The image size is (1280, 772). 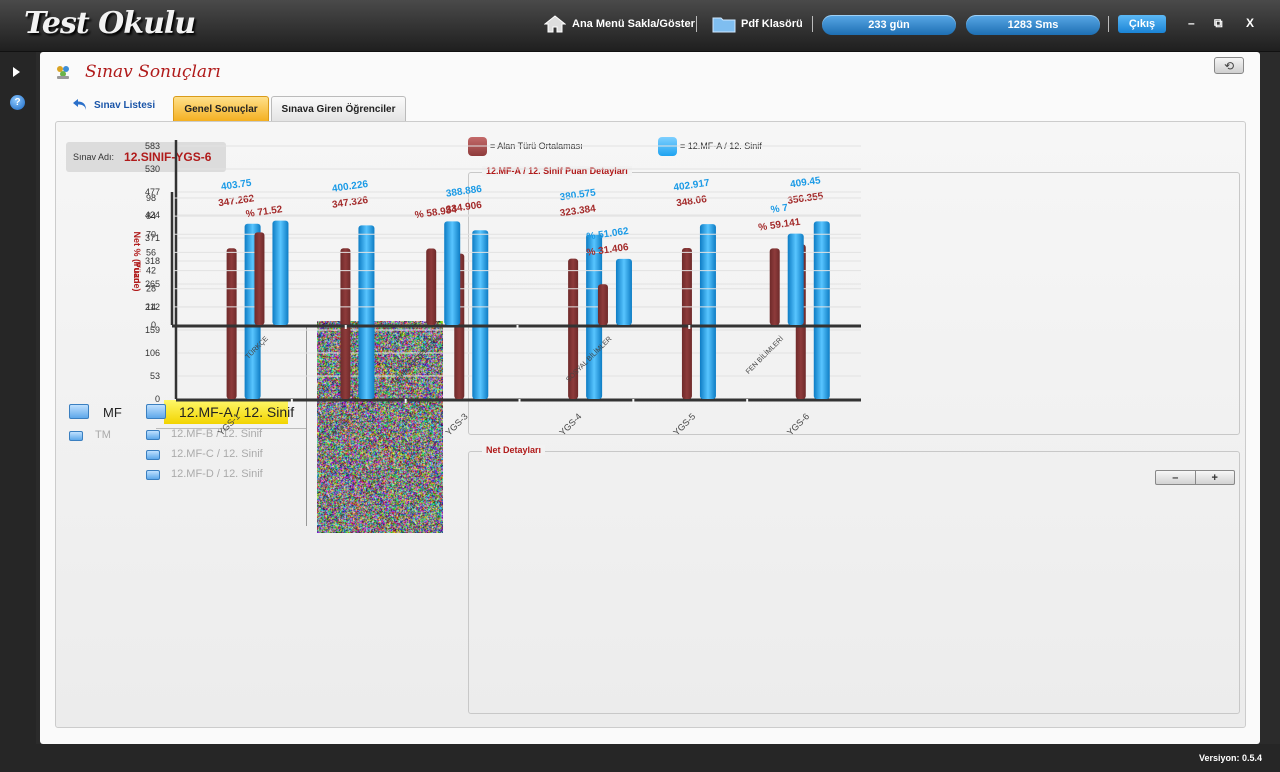 What do you see at coordinates (1250, 23) in the screenshot?
I see `close-button: X` at bounding box center [1250, 23].